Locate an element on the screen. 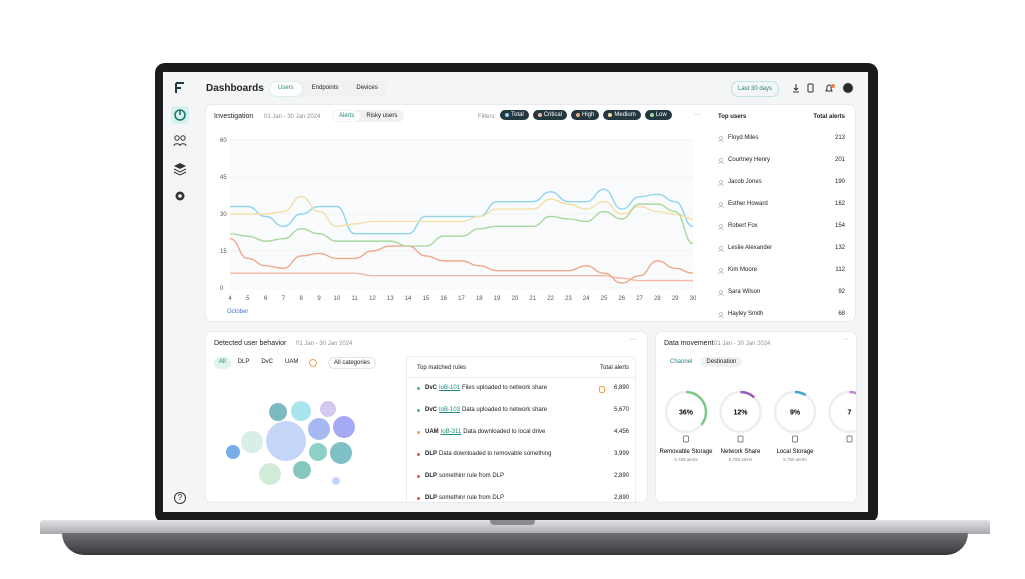 The width and height of the screenshot is (1025, 579). laptop-base is located at coordinates (515, 527).